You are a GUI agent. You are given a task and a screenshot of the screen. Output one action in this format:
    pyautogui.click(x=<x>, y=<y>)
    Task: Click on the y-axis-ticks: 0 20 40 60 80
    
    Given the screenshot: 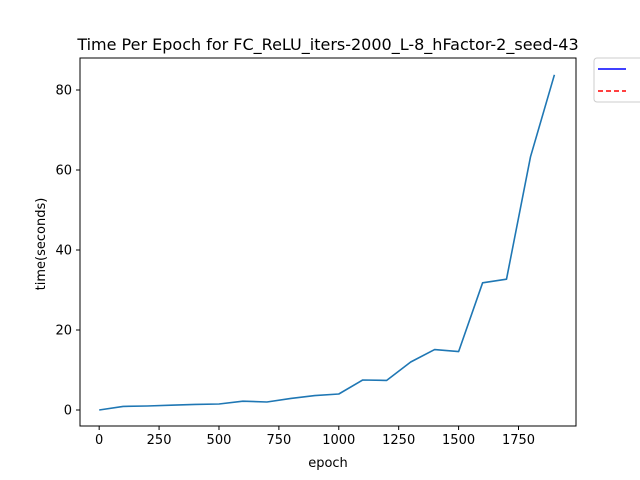 What is the action you would take?
    pyautogui.click(x=67, y=251)
    